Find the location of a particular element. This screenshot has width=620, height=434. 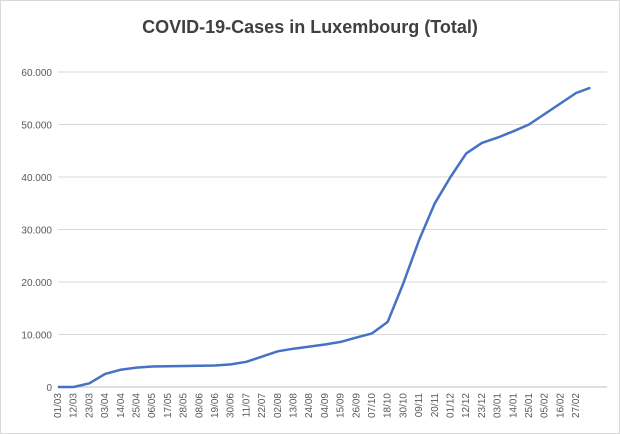

x-tick-label: 11/07 is located at coordinates (246, 405).